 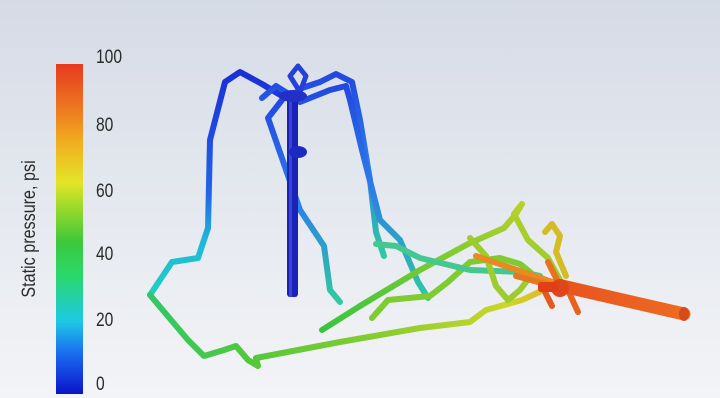 I want to click on colorbar-tick-80: 80, so click(x=105, y=125).